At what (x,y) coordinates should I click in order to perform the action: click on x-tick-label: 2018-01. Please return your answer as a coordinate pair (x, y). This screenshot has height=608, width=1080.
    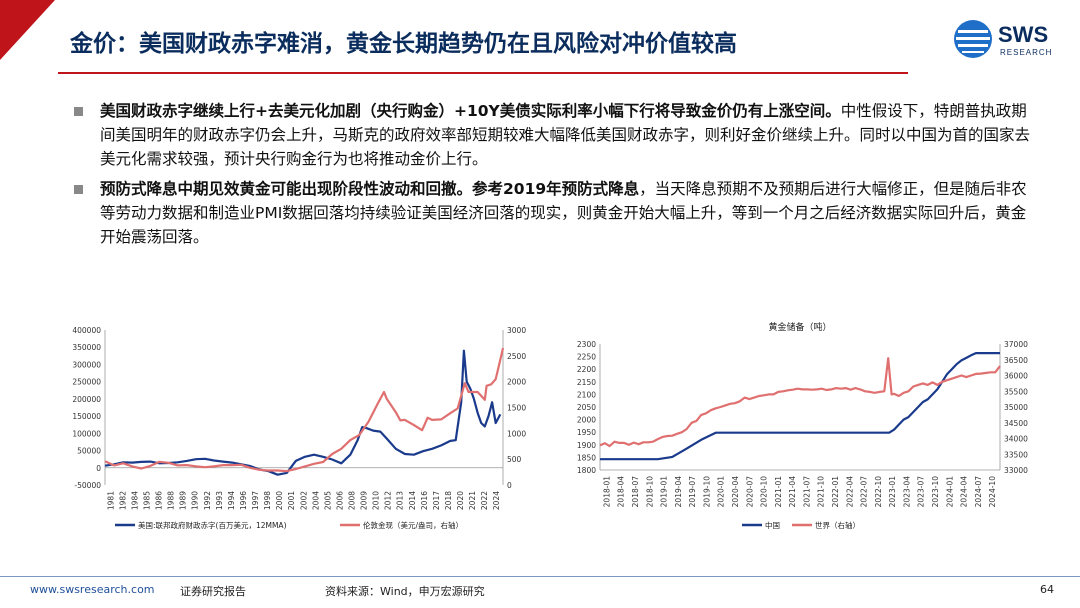
    Looking at the image, I should click on (606, 492).